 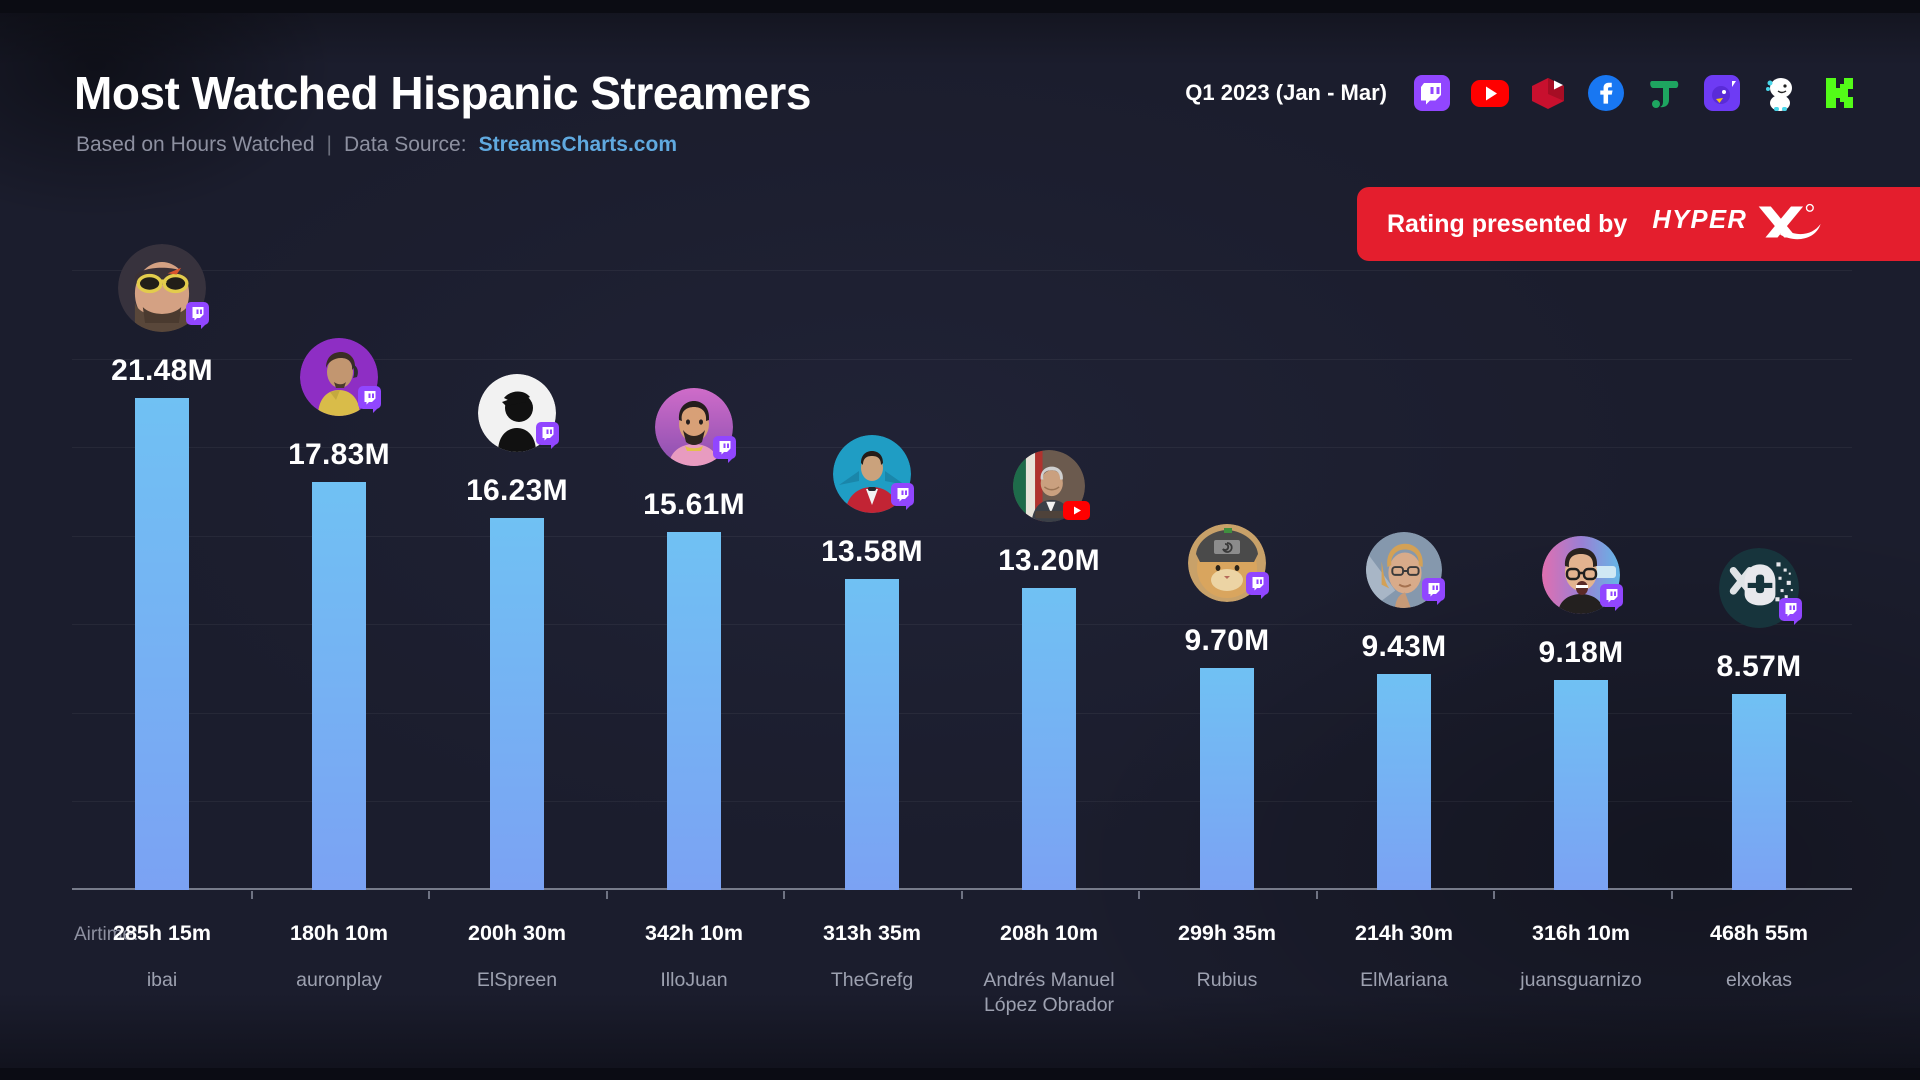 I want to click on streamer-column-rubius: 9.70M 299h 35m Rubius, so click(x=1227, y=540).